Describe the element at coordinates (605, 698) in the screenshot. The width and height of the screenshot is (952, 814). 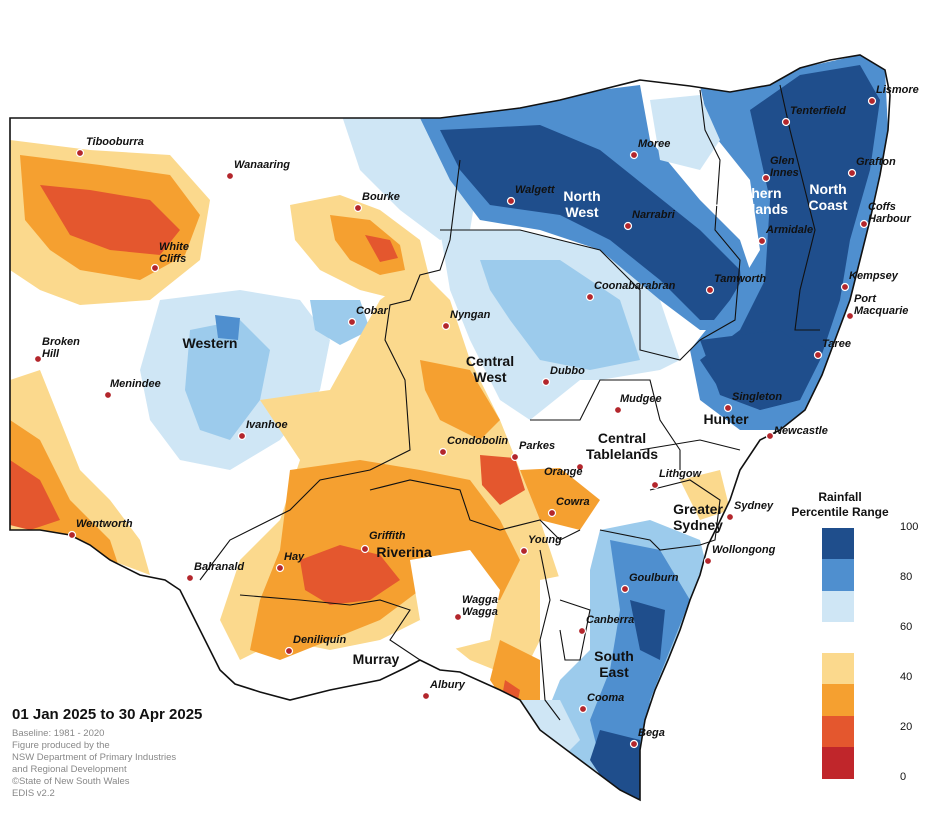
I see `town-label: Cooma` at that location.